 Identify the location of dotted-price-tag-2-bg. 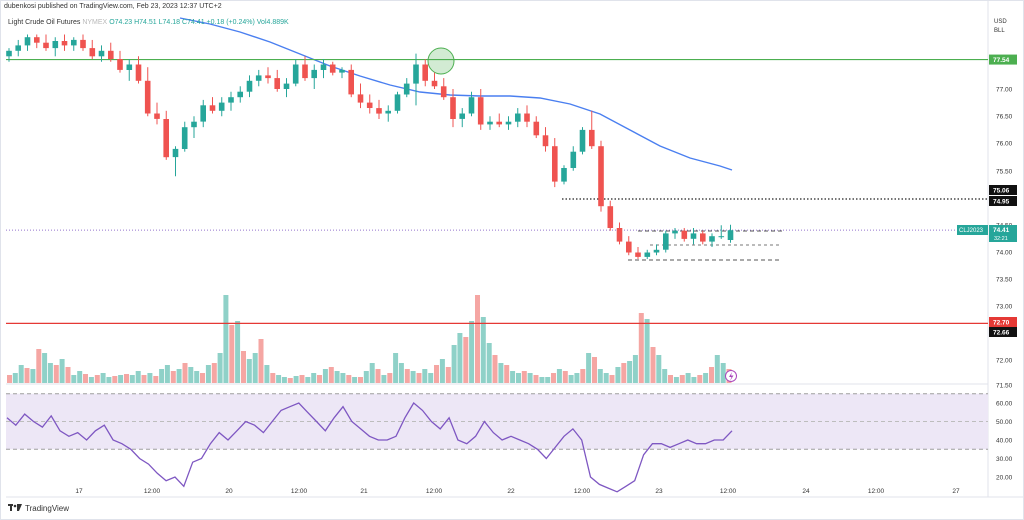
(1003, 201).